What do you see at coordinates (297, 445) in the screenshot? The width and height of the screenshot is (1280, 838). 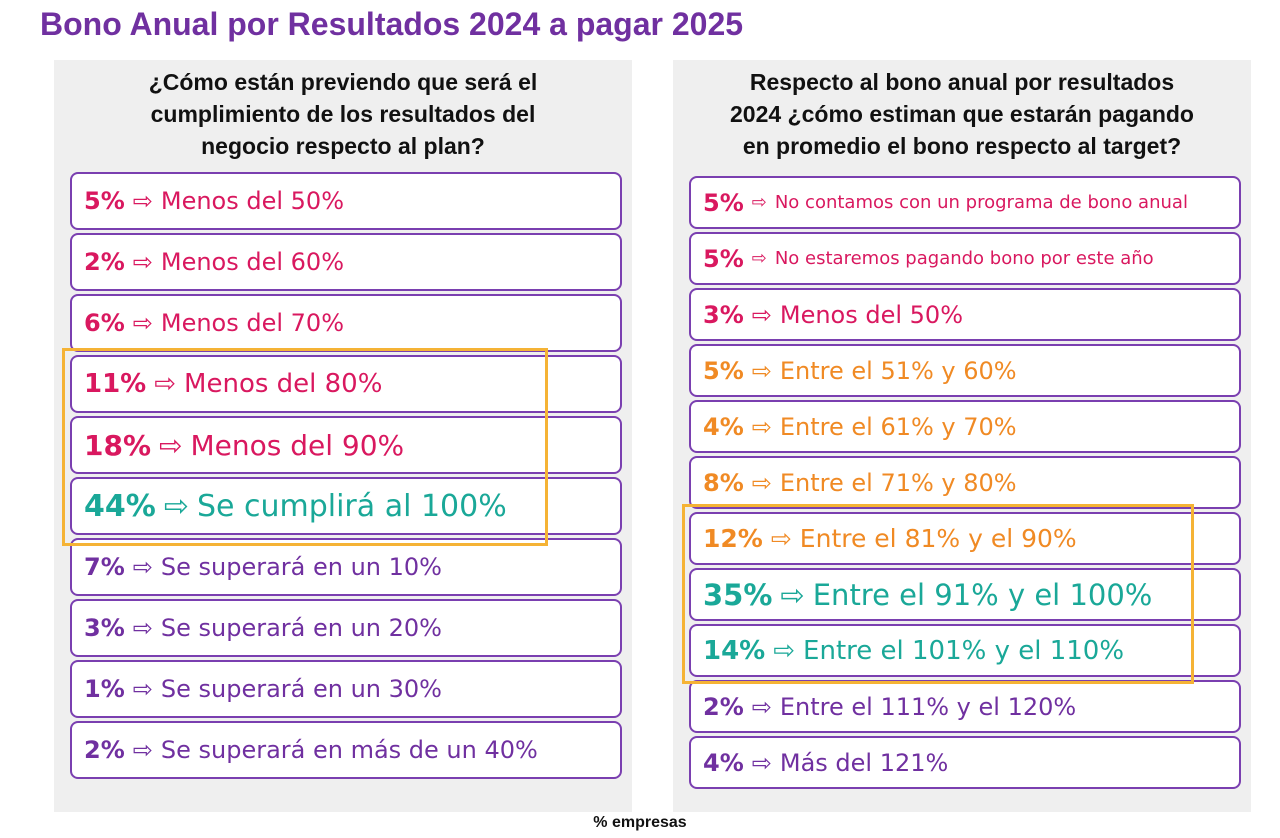 I see `item-label: Menos del 90%` at bounding box center [297, 445].